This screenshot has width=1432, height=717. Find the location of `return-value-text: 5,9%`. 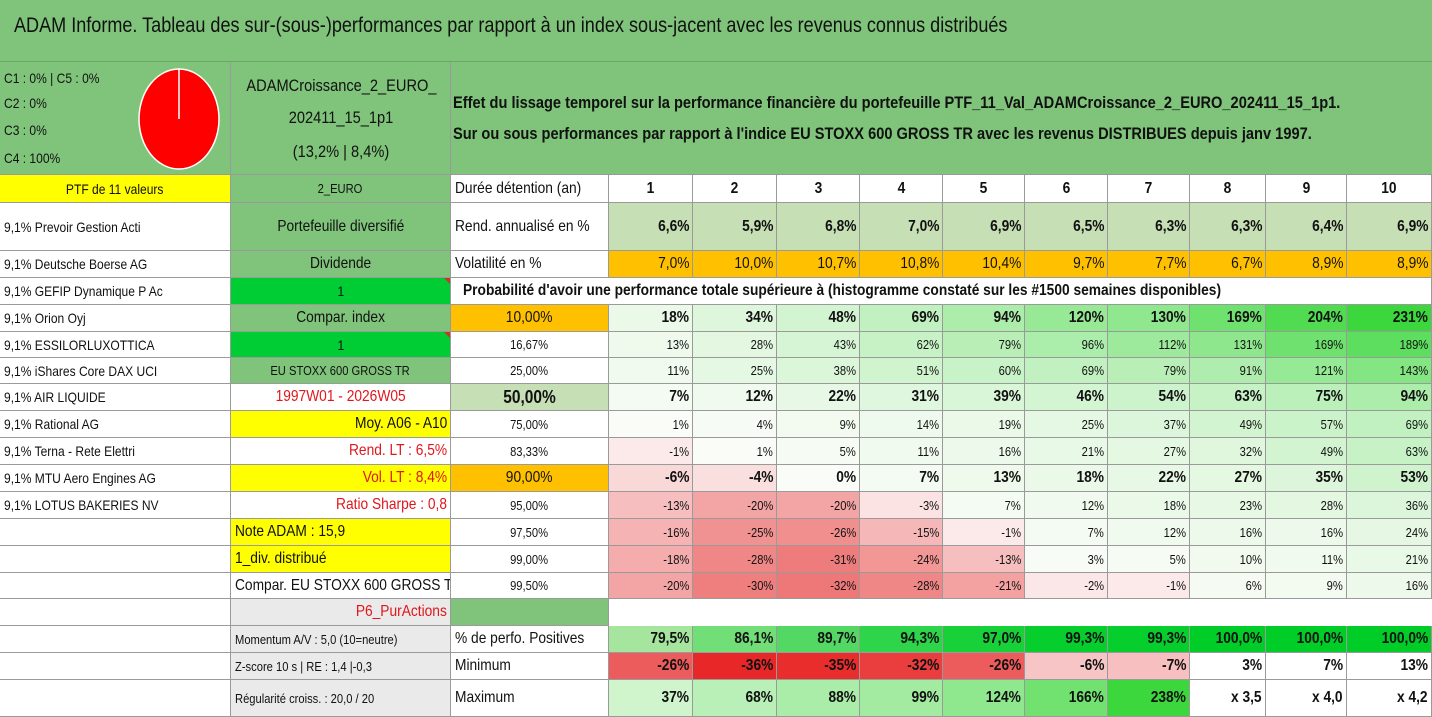

return-value-text: 5,9% is located at coordinates (757, 226).